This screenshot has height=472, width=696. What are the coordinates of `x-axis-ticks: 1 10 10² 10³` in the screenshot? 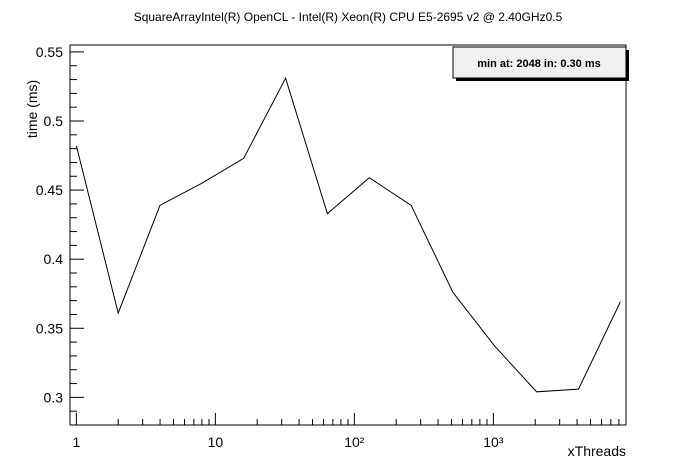 It's located at (349, 431).